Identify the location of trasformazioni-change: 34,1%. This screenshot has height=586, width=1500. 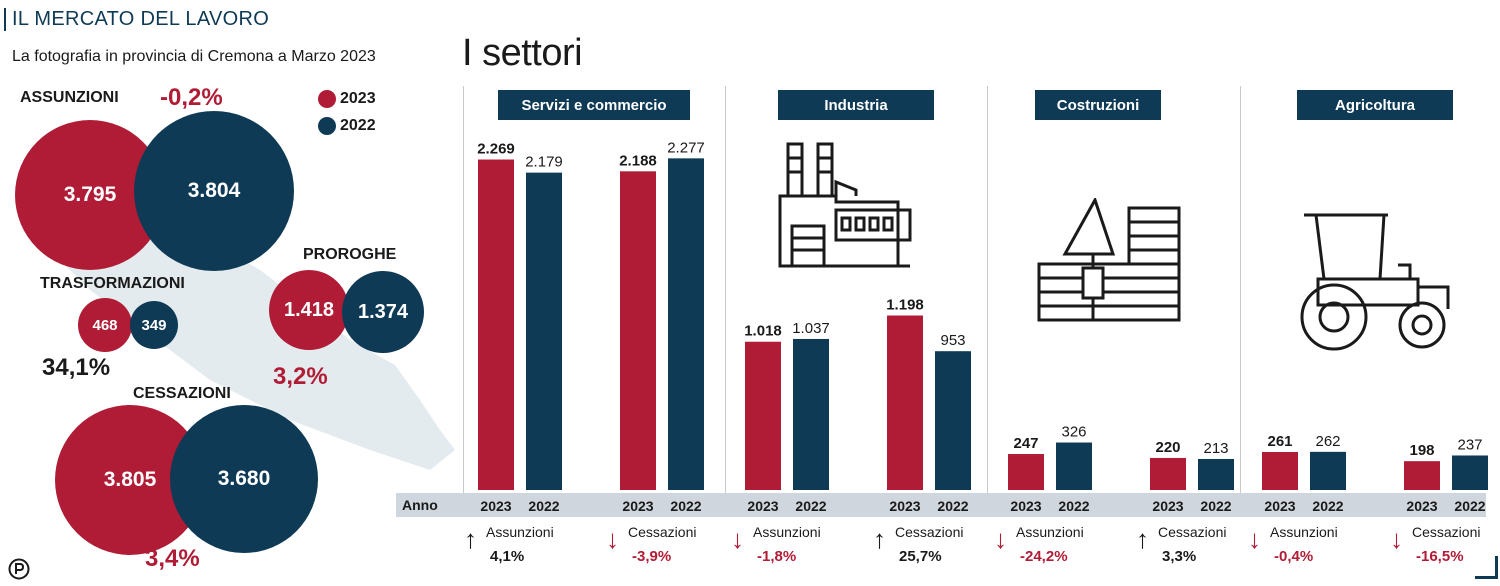
(76, 367).